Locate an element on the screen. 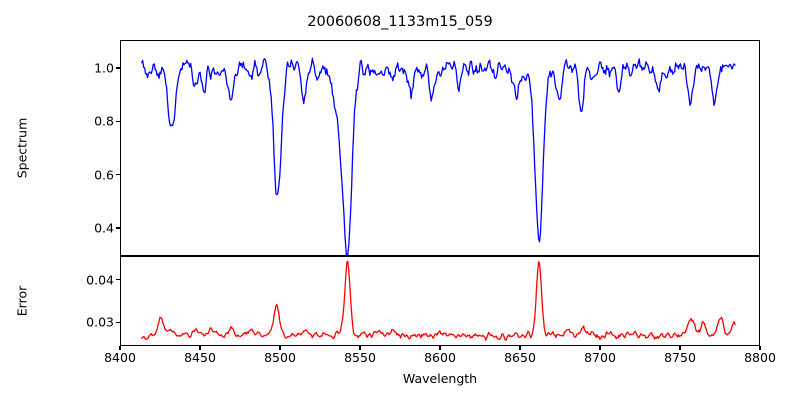 This screenshot has height=400, width=800. x-axis-label: Wavelength is located at coordinates (440, 378).